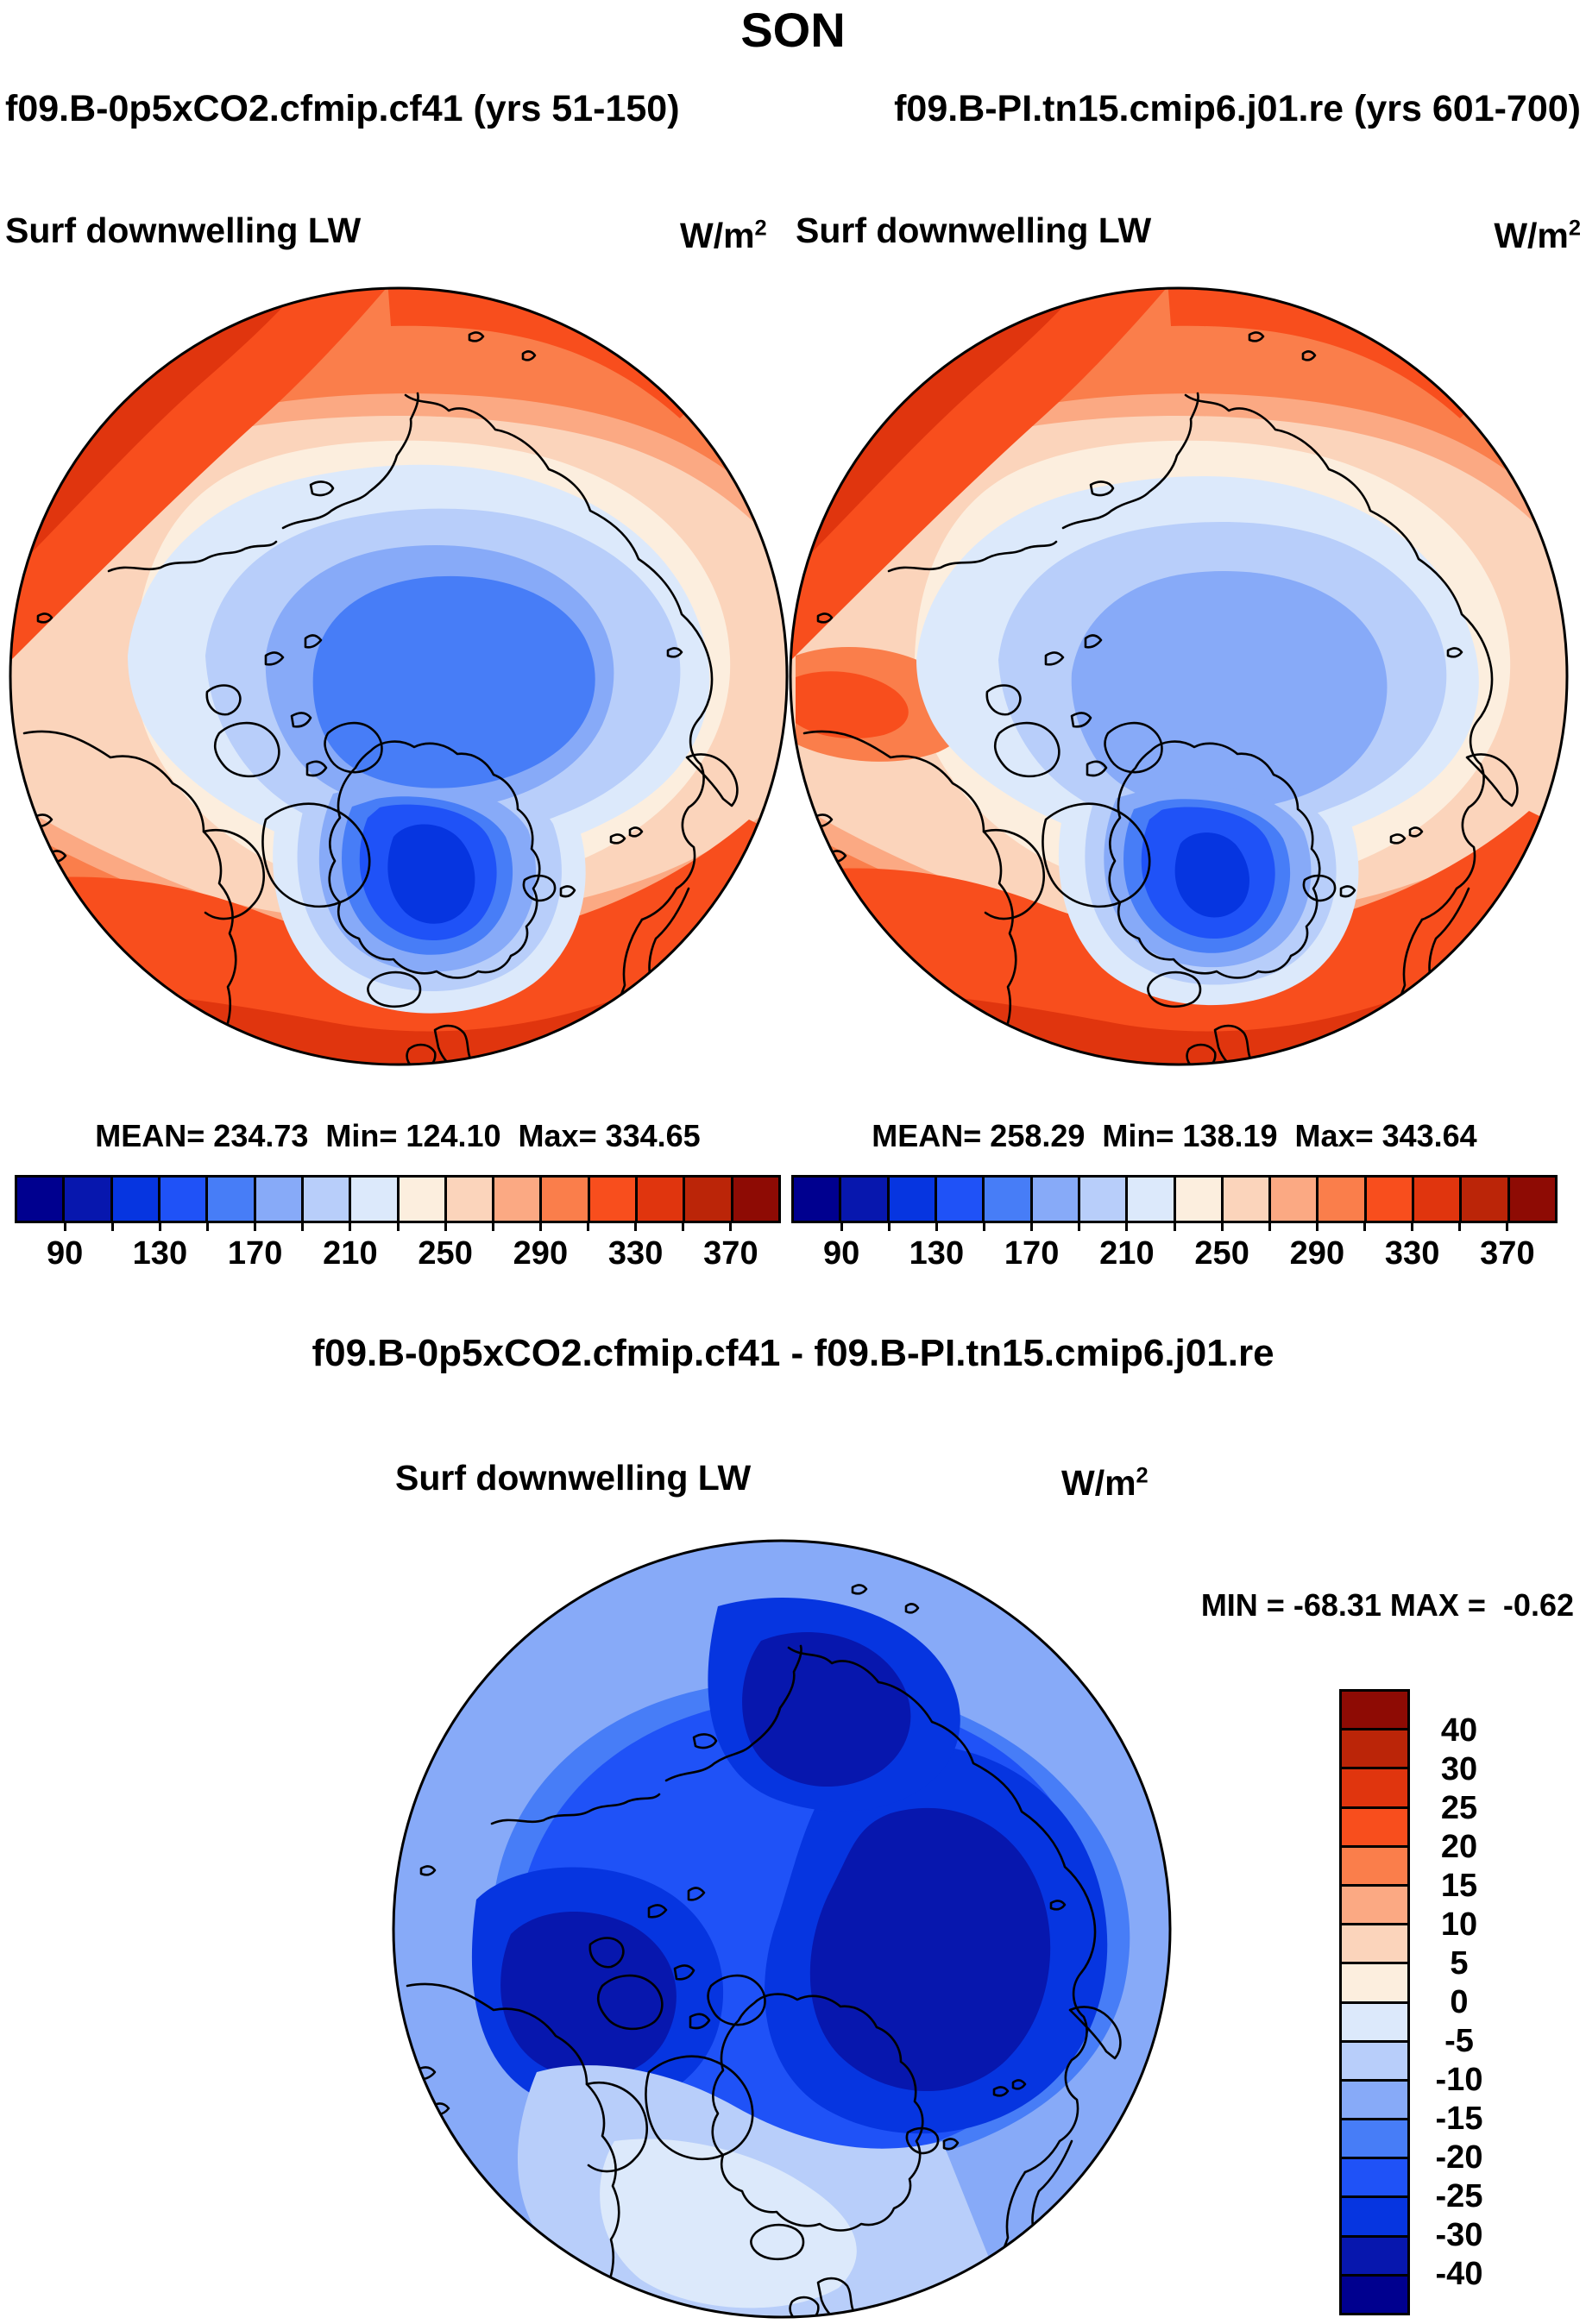 Image resolution: width=1586 pixels, height=2324 pixels. I want to click on colorbar-tick-label: 5, so click(1459, 1963).